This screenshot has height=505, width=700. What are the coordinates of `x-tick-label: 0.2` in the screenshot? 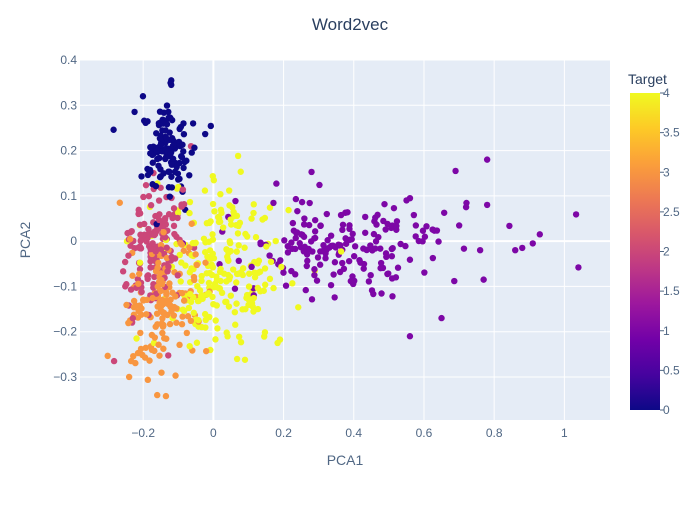 It's located at (283, 433).